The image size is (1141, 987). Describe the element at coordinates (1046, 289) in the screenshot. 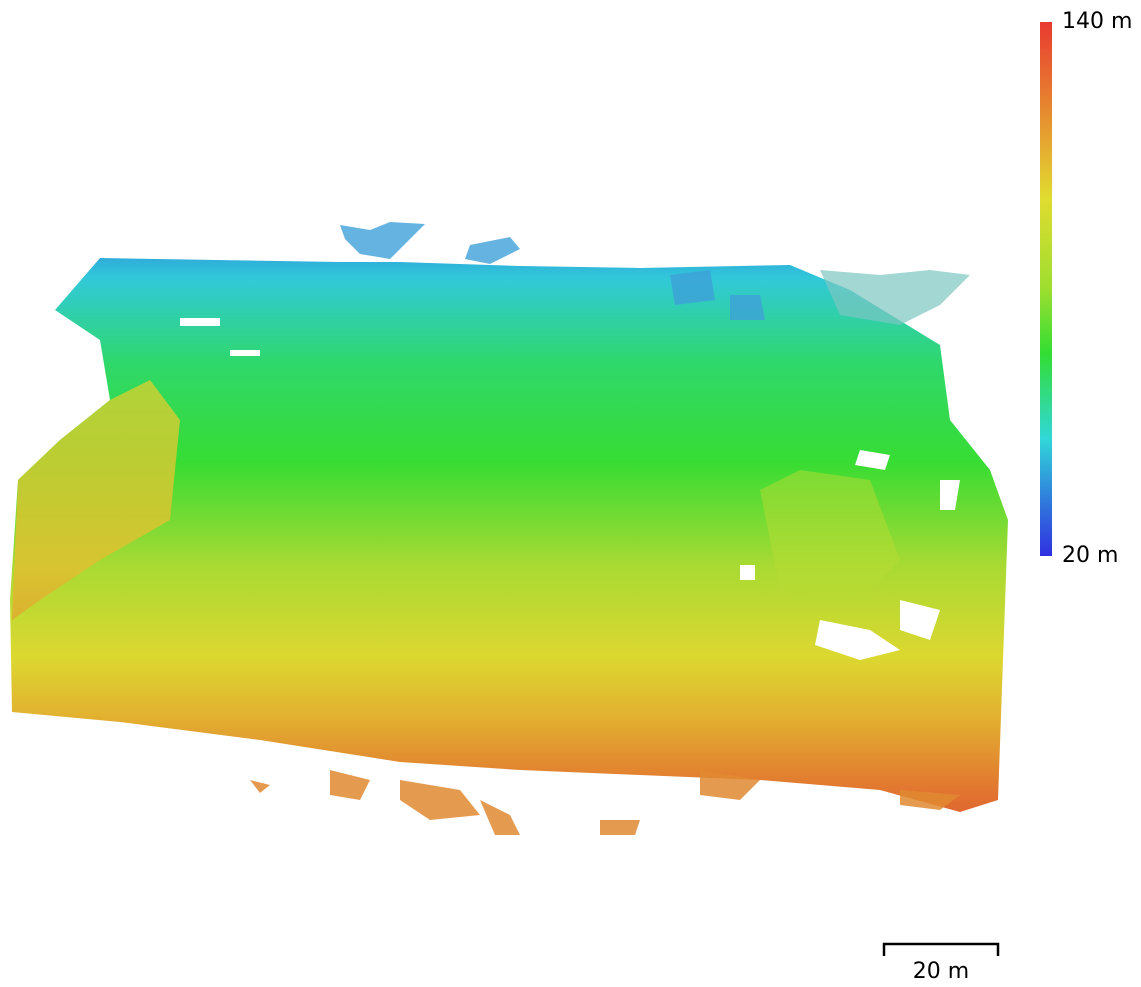

I see `color-ramp` at that location.